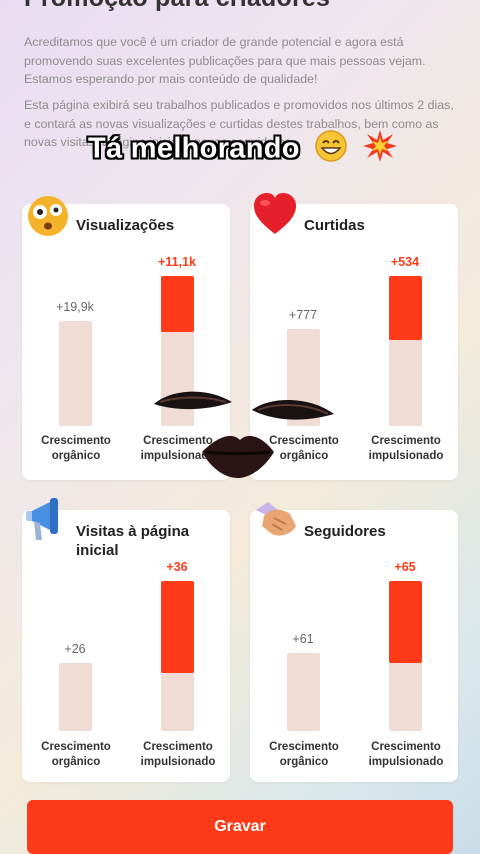  What do you see at coordinates (276, 521) in the screenshot?
I see `handshake-icon` at bounding box center [276, 521].